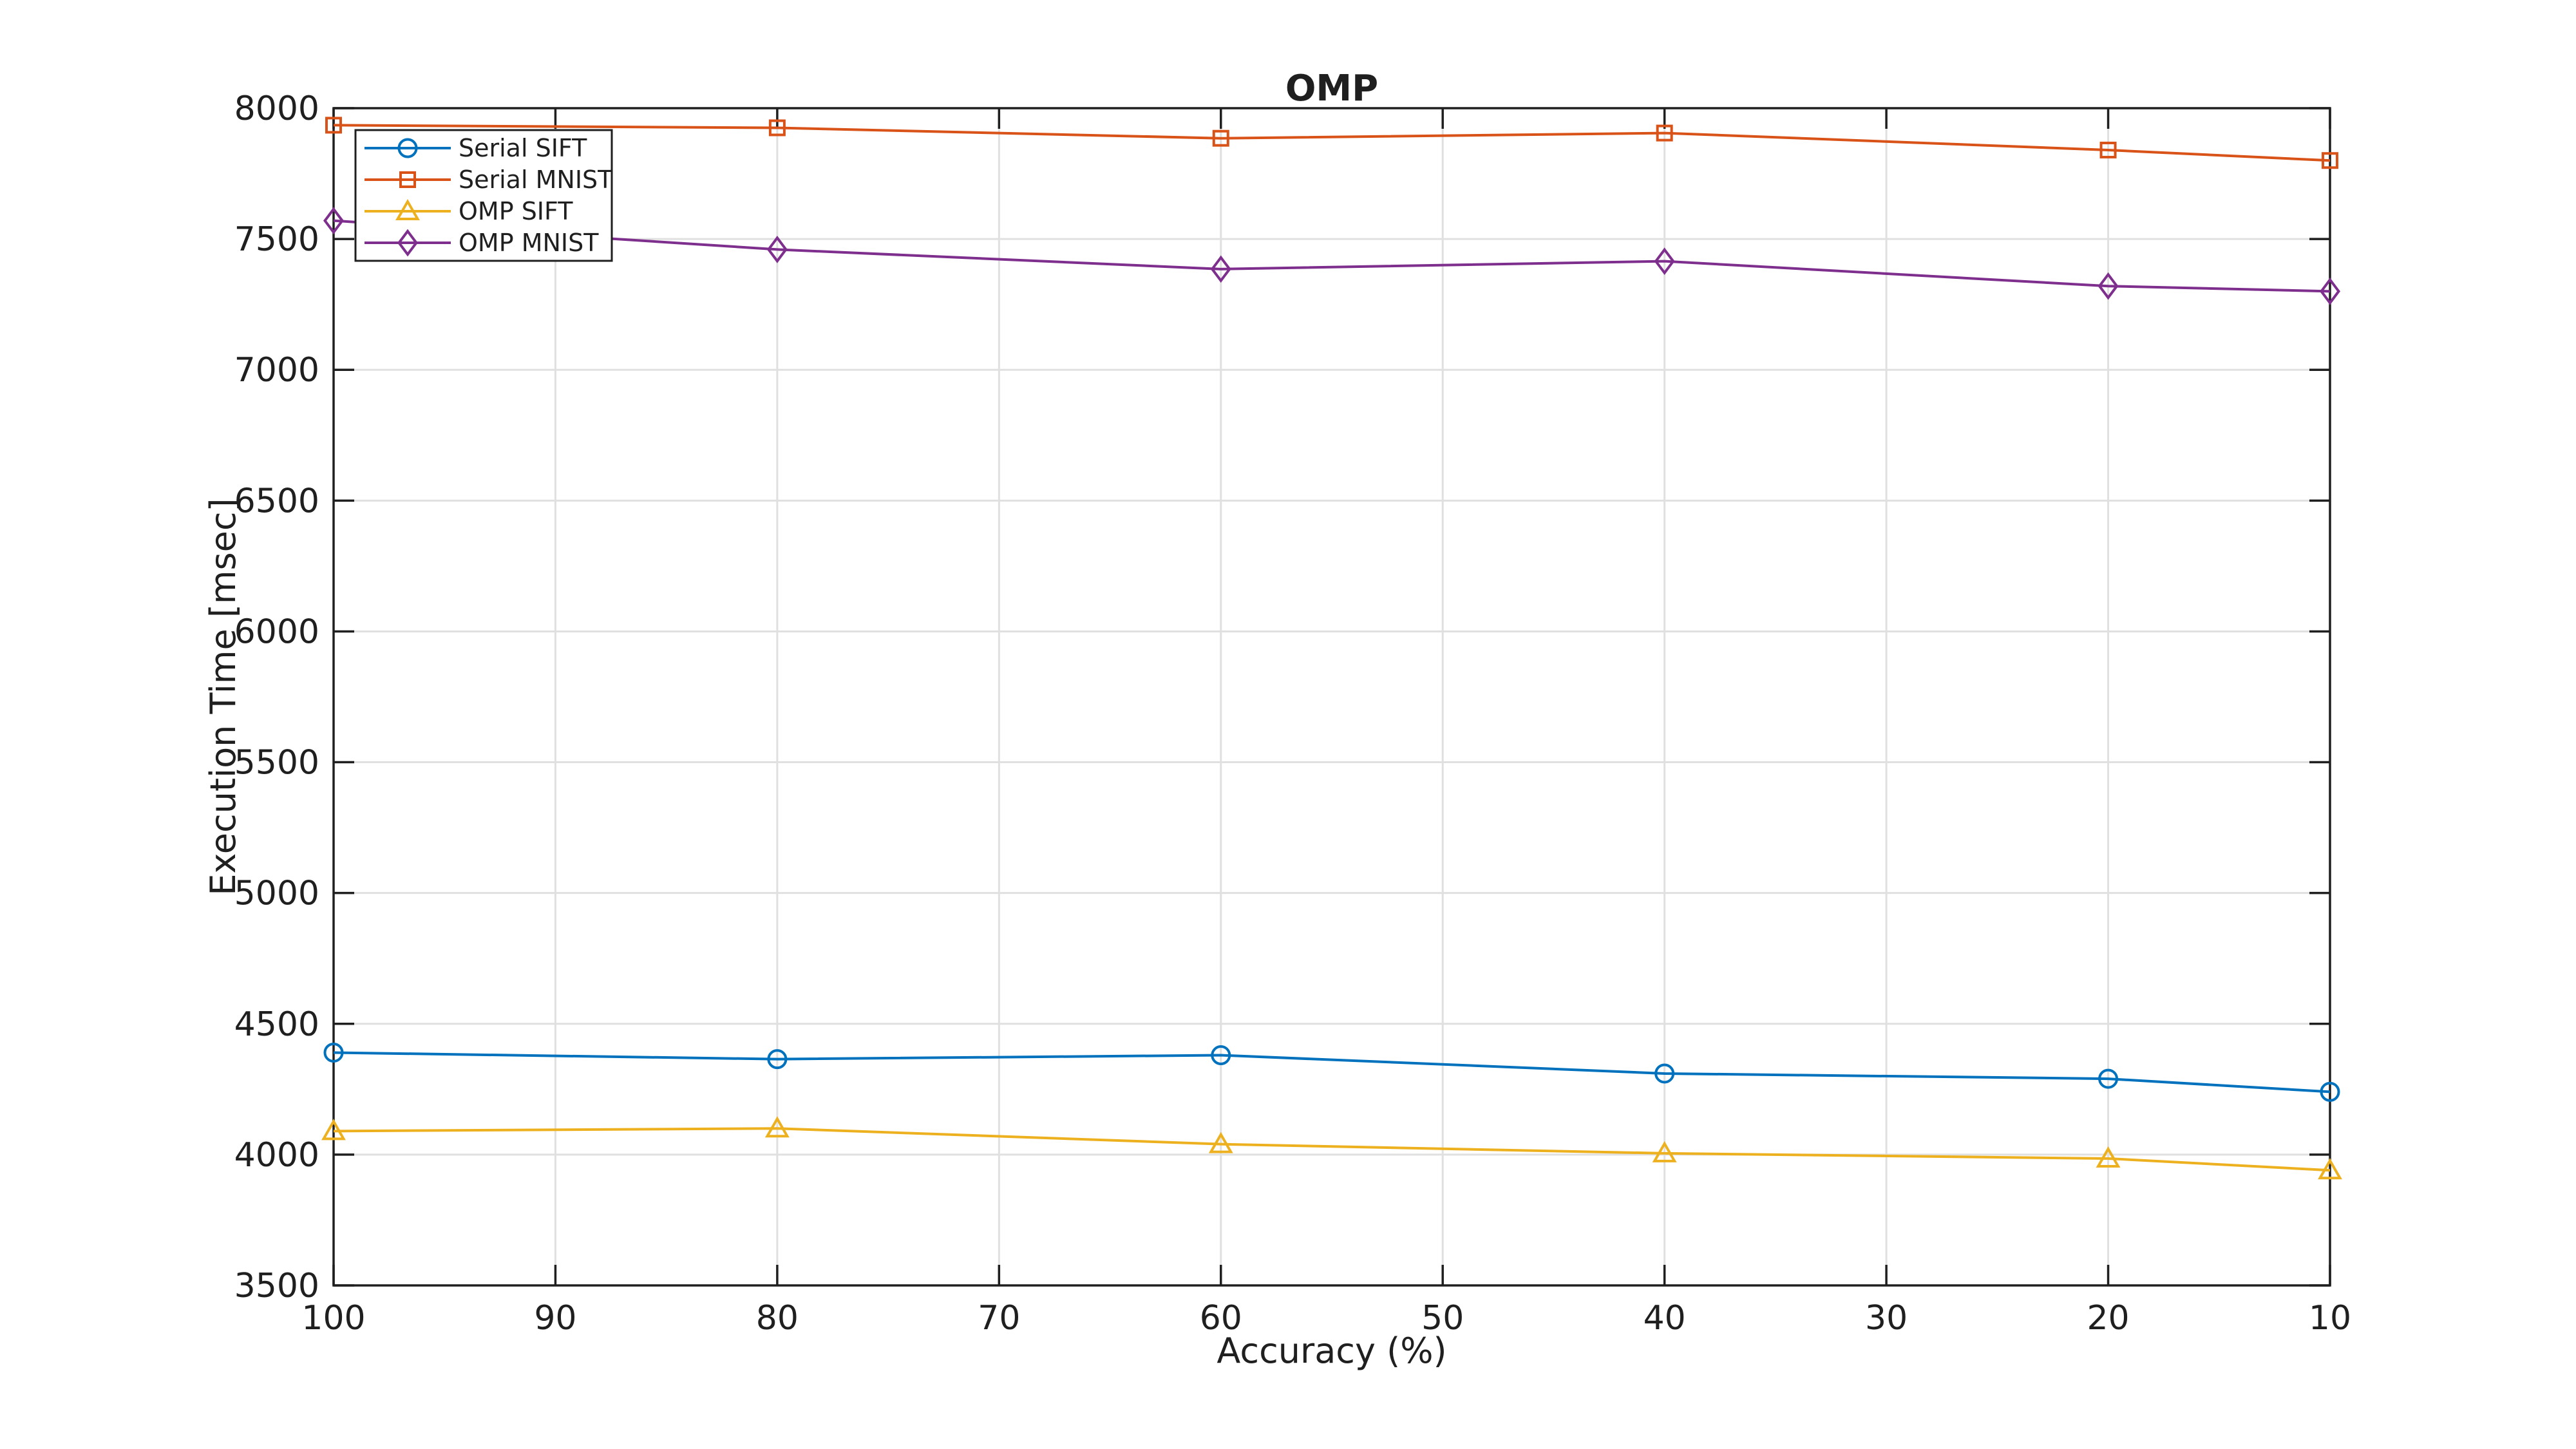 The width and height of the screenshot is (2576, 1449). Describe the element at coordinates (1665, 1319) in the screenshot. I see `x-tick-label: 40` at that location.